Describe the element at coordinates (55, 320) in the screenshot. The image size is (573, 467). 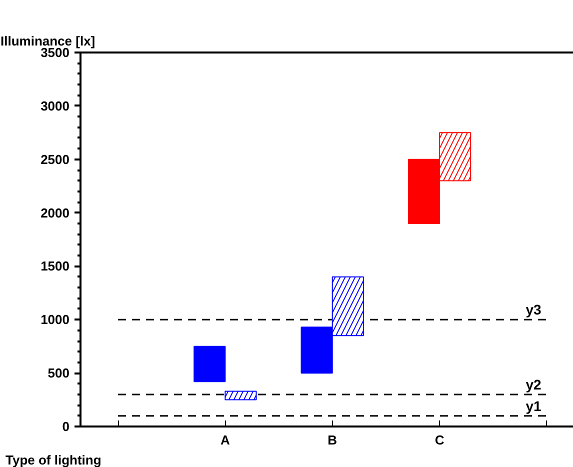
I see `y-tick-label: 1000` at that location.